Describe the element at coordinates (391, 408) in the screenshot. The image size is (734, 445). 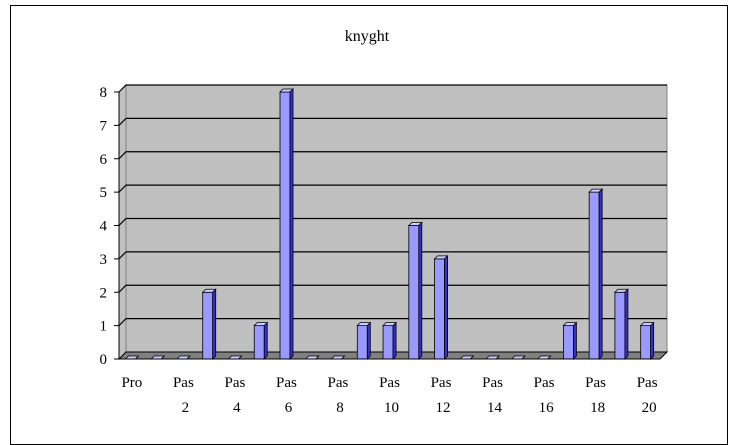
I see `x-tick-label-line2: 10` at that location.